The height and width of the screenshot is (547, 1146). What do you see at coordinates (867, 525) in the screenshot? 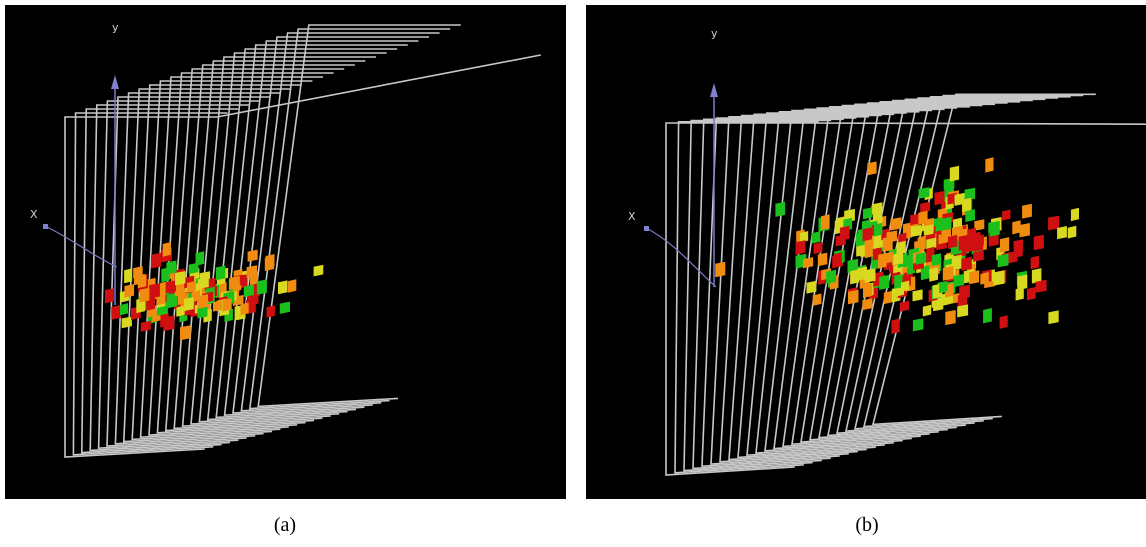
I see `caption-b: (b)` at bounding box center [867, 525].